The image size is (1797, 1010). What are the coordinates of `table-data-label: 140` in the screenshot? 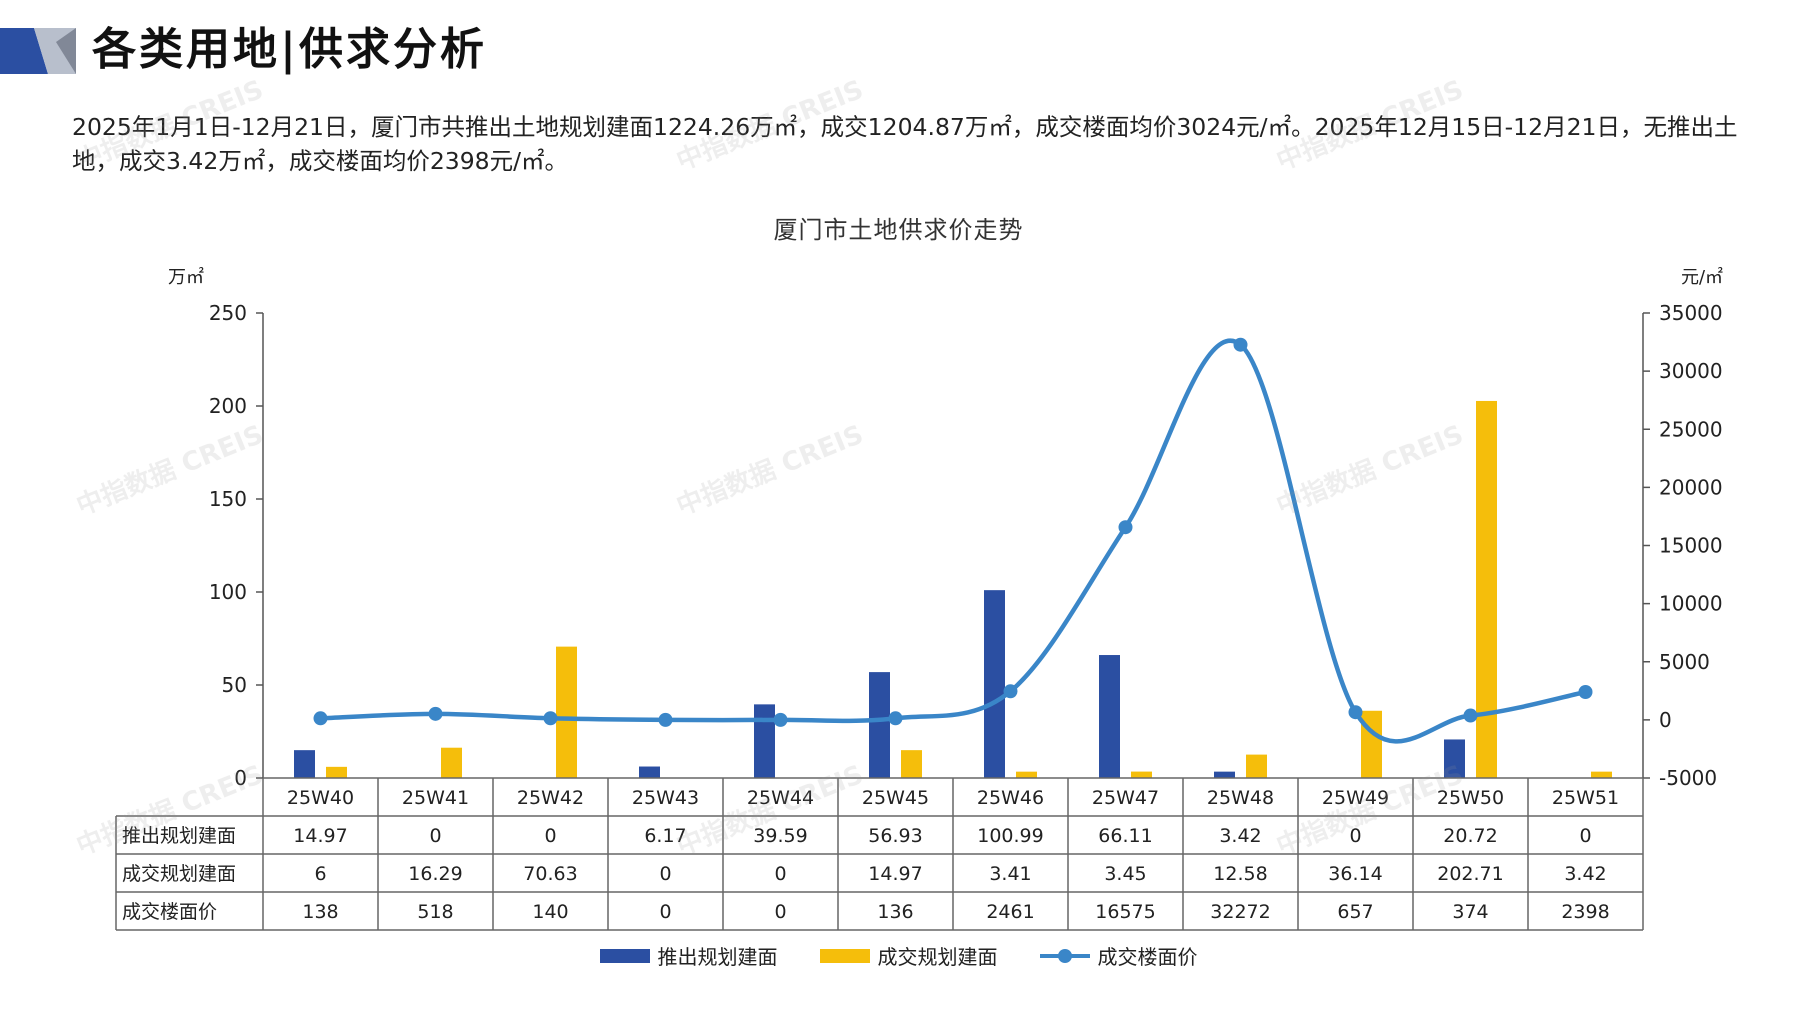 It's located at (550, 912).